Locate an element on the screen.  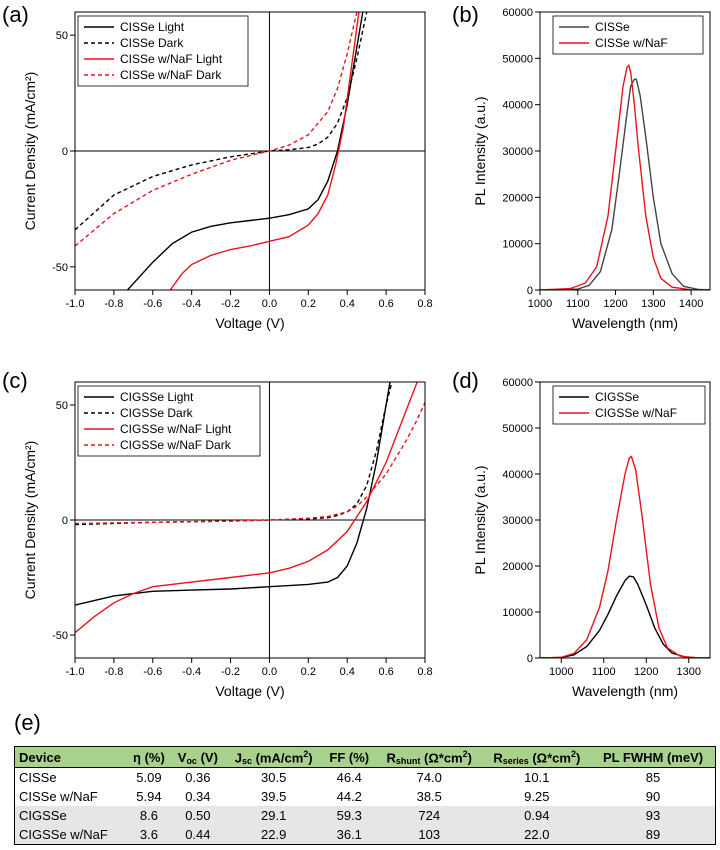
cell-fwhm: 85 is located at coordinates (654, 777).